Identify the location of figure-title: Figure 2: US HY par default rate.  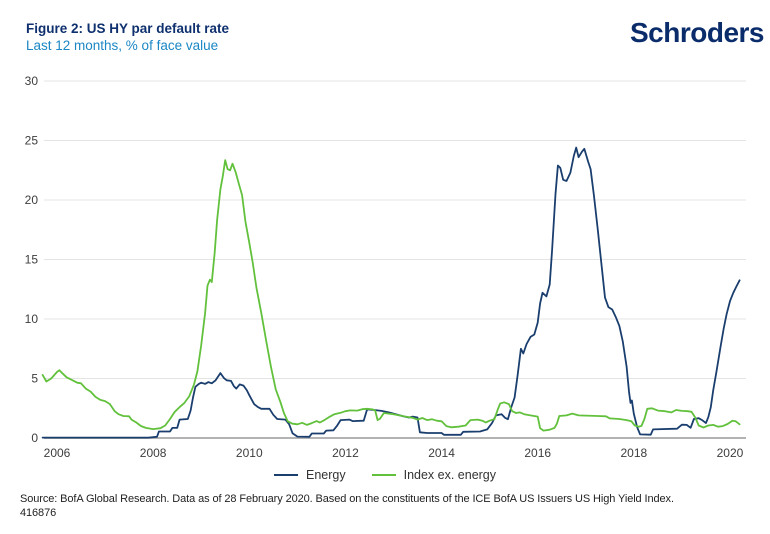
(128, 28).